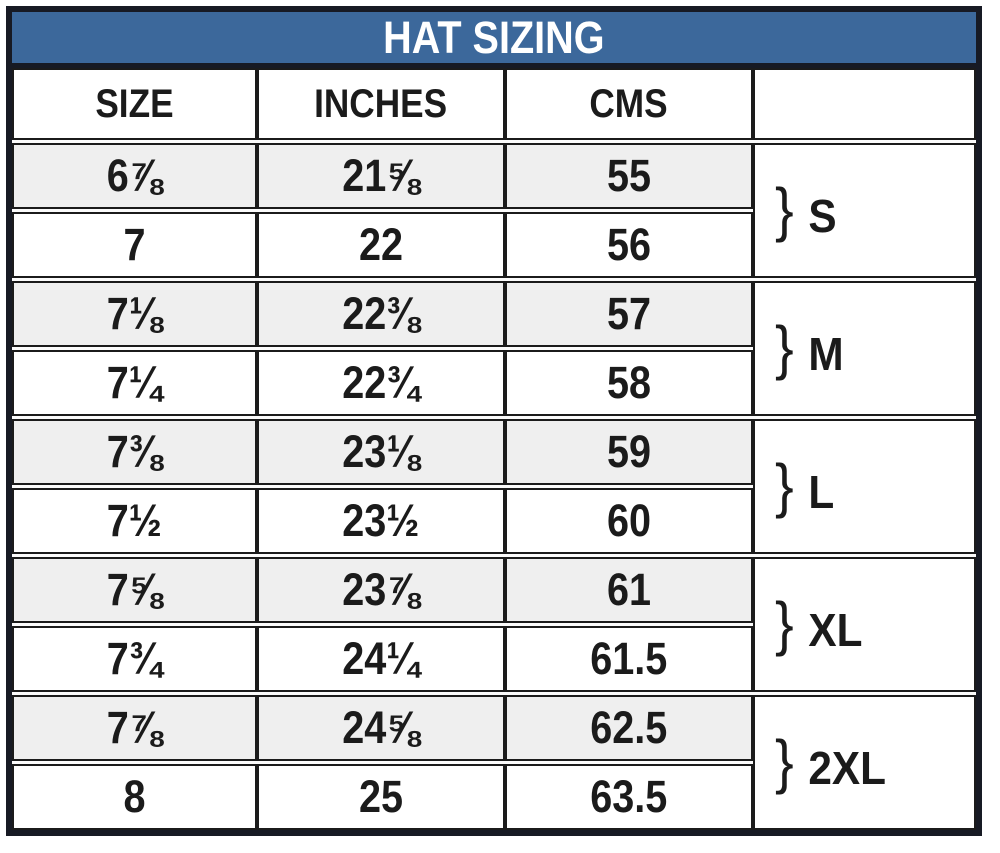 The width and height of the screenshot is (1000, 853). Describe the element at coordinates (380, 383) in the screenshot. I see `table-row-cell-inches: 22¾` at that location.